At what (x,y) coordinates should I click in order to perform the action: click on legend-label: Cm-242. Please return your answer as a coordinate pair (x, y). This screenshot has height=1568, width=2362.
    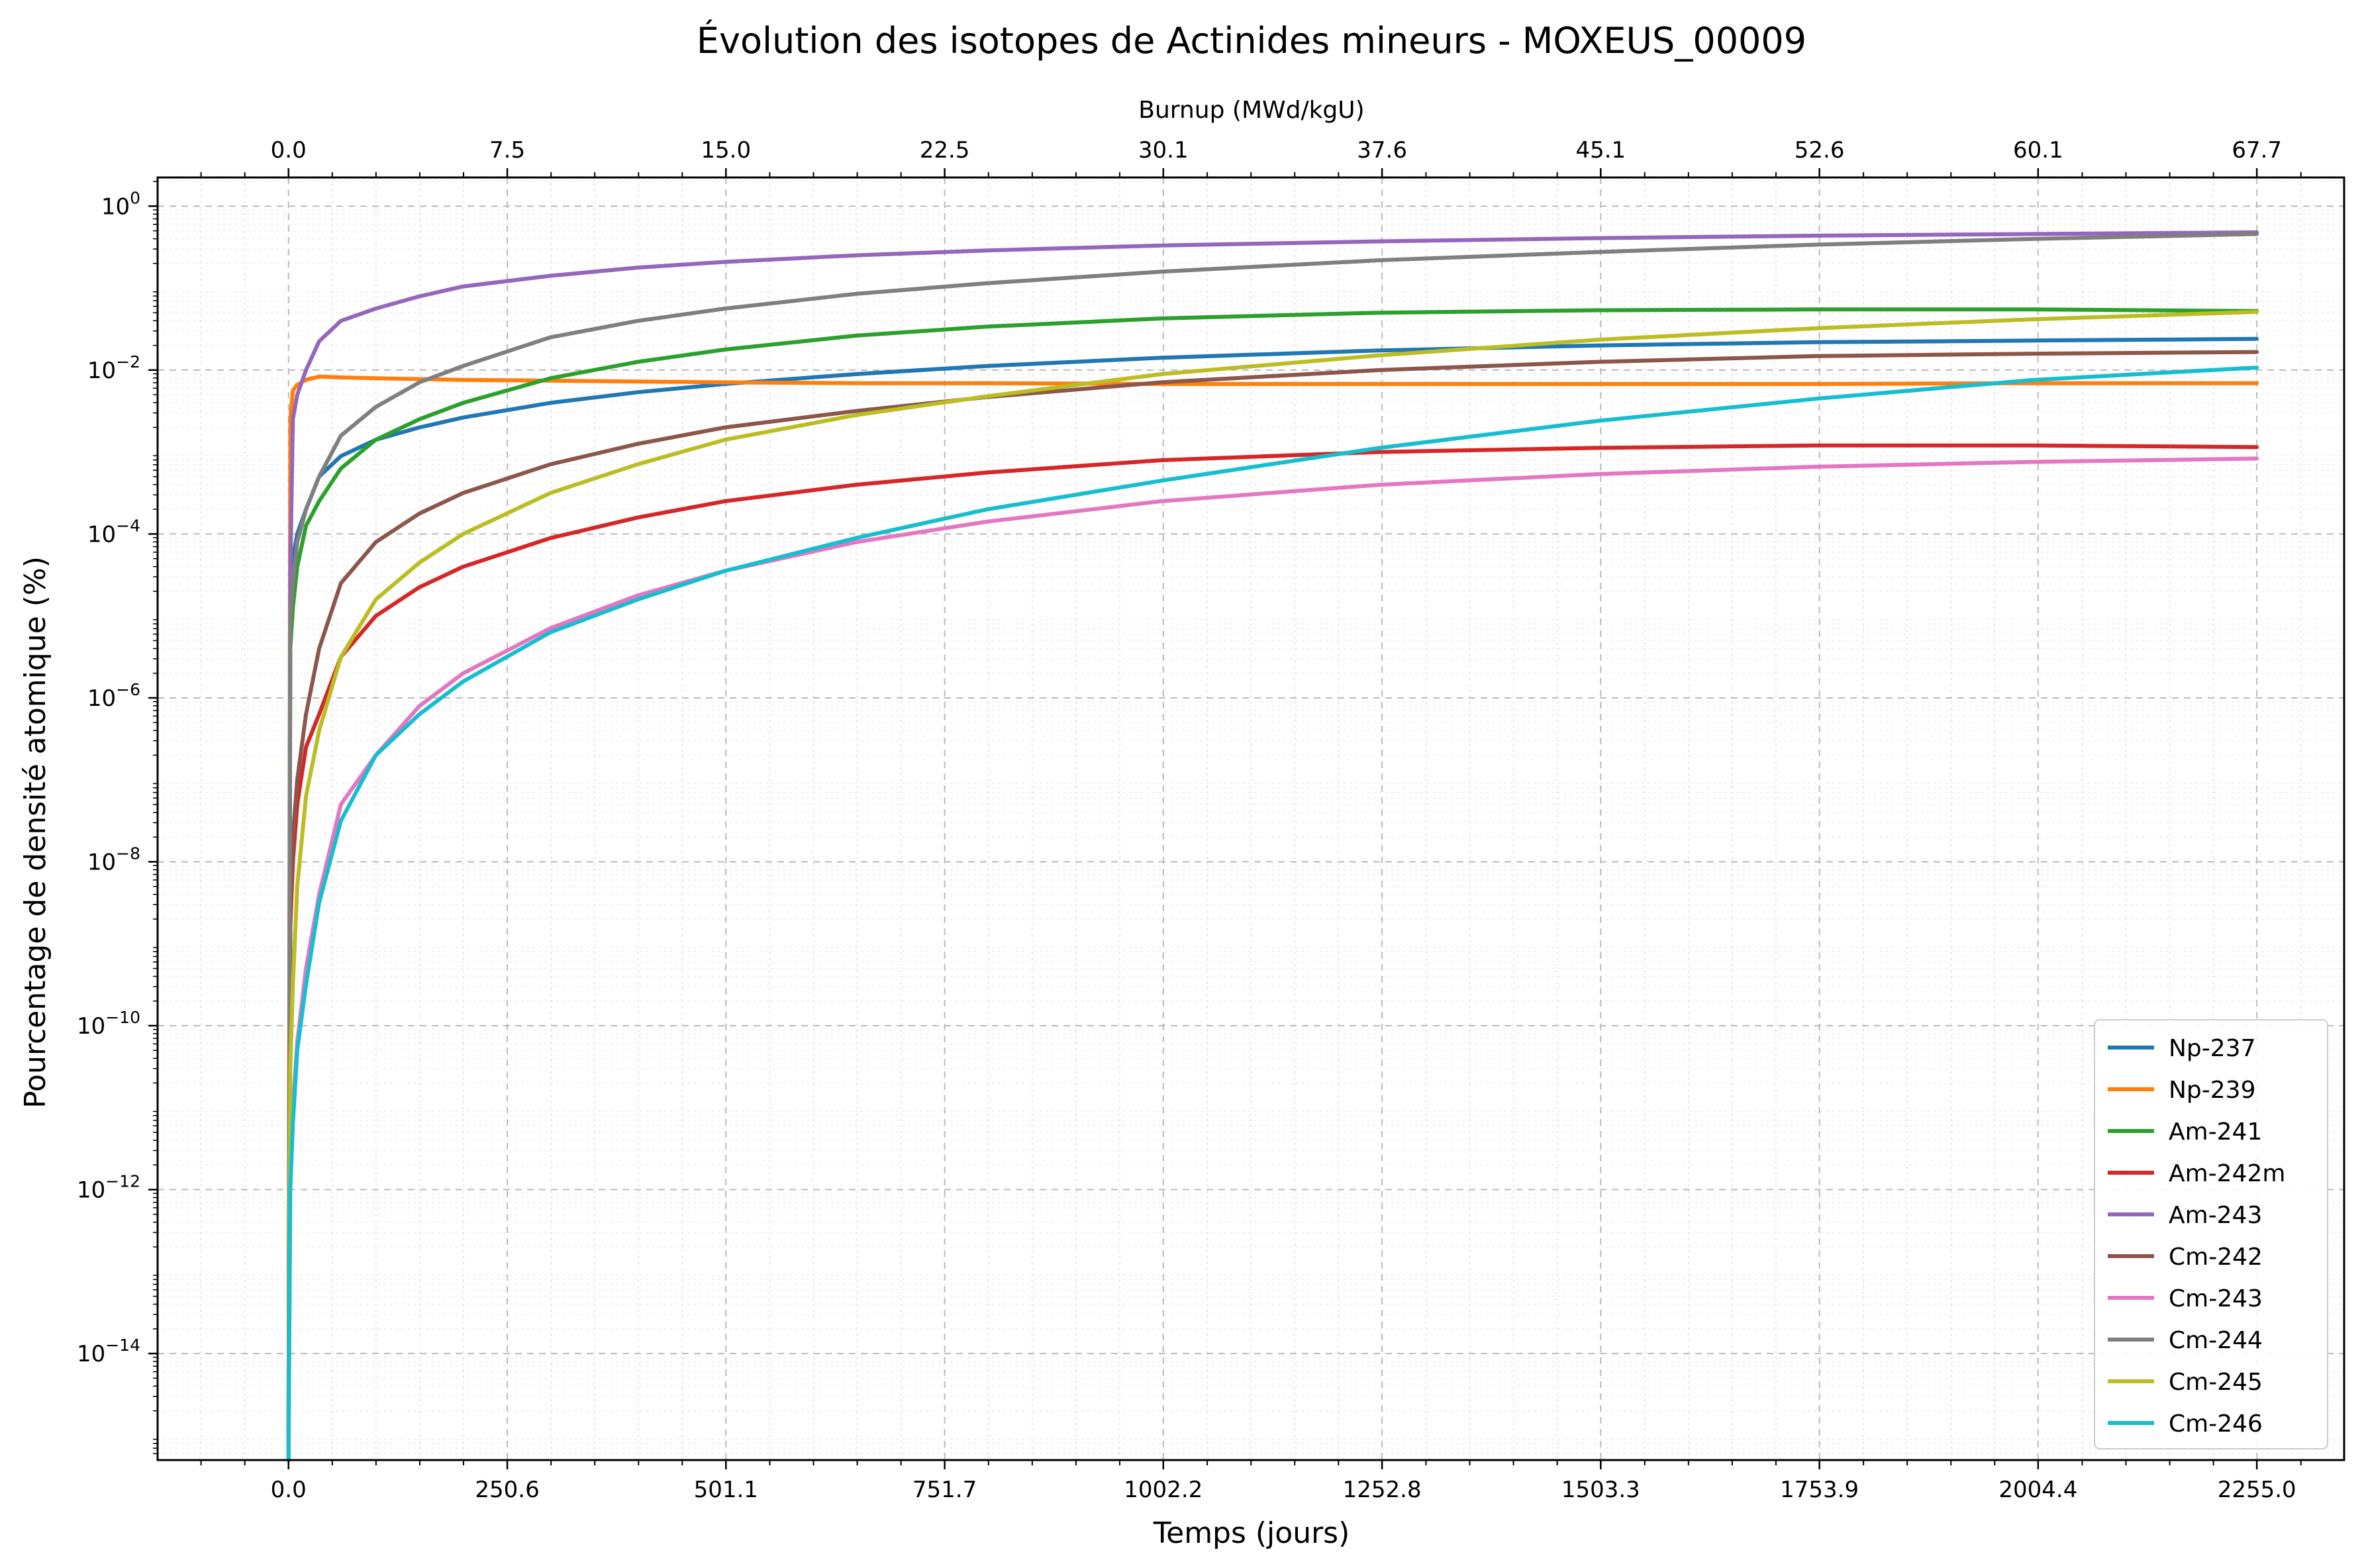
    Looking at the image, I should click on (2216, 1257).